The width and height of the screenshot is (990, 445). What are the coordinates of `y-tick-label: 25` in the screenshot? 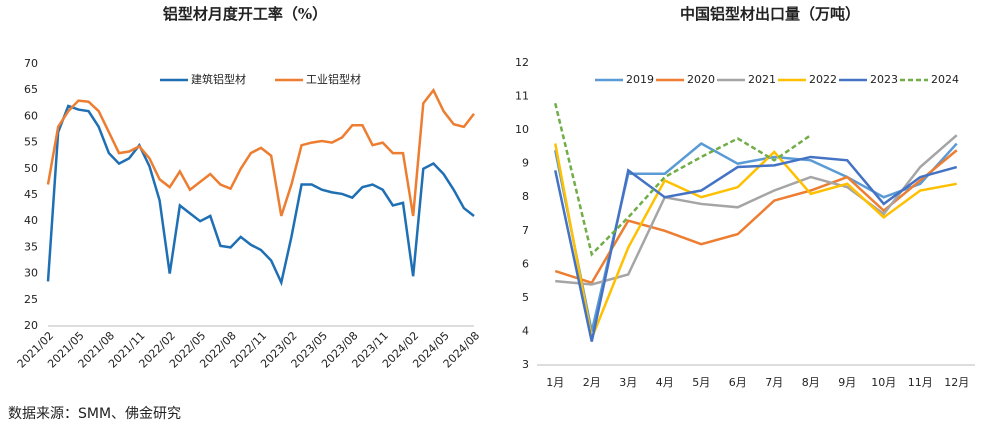 It's located at (31, 299).